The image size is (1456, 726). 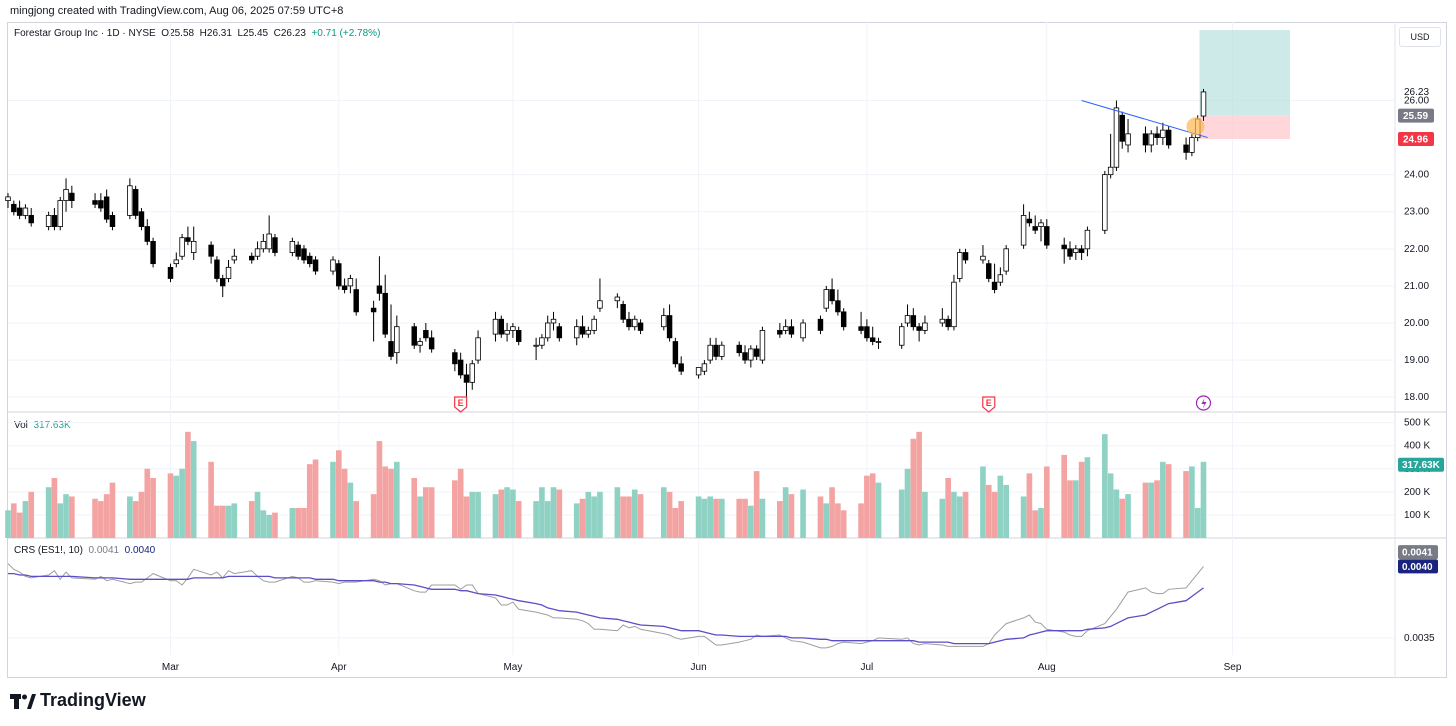 I want to click on target-zone, so click(x=1244, y=73).